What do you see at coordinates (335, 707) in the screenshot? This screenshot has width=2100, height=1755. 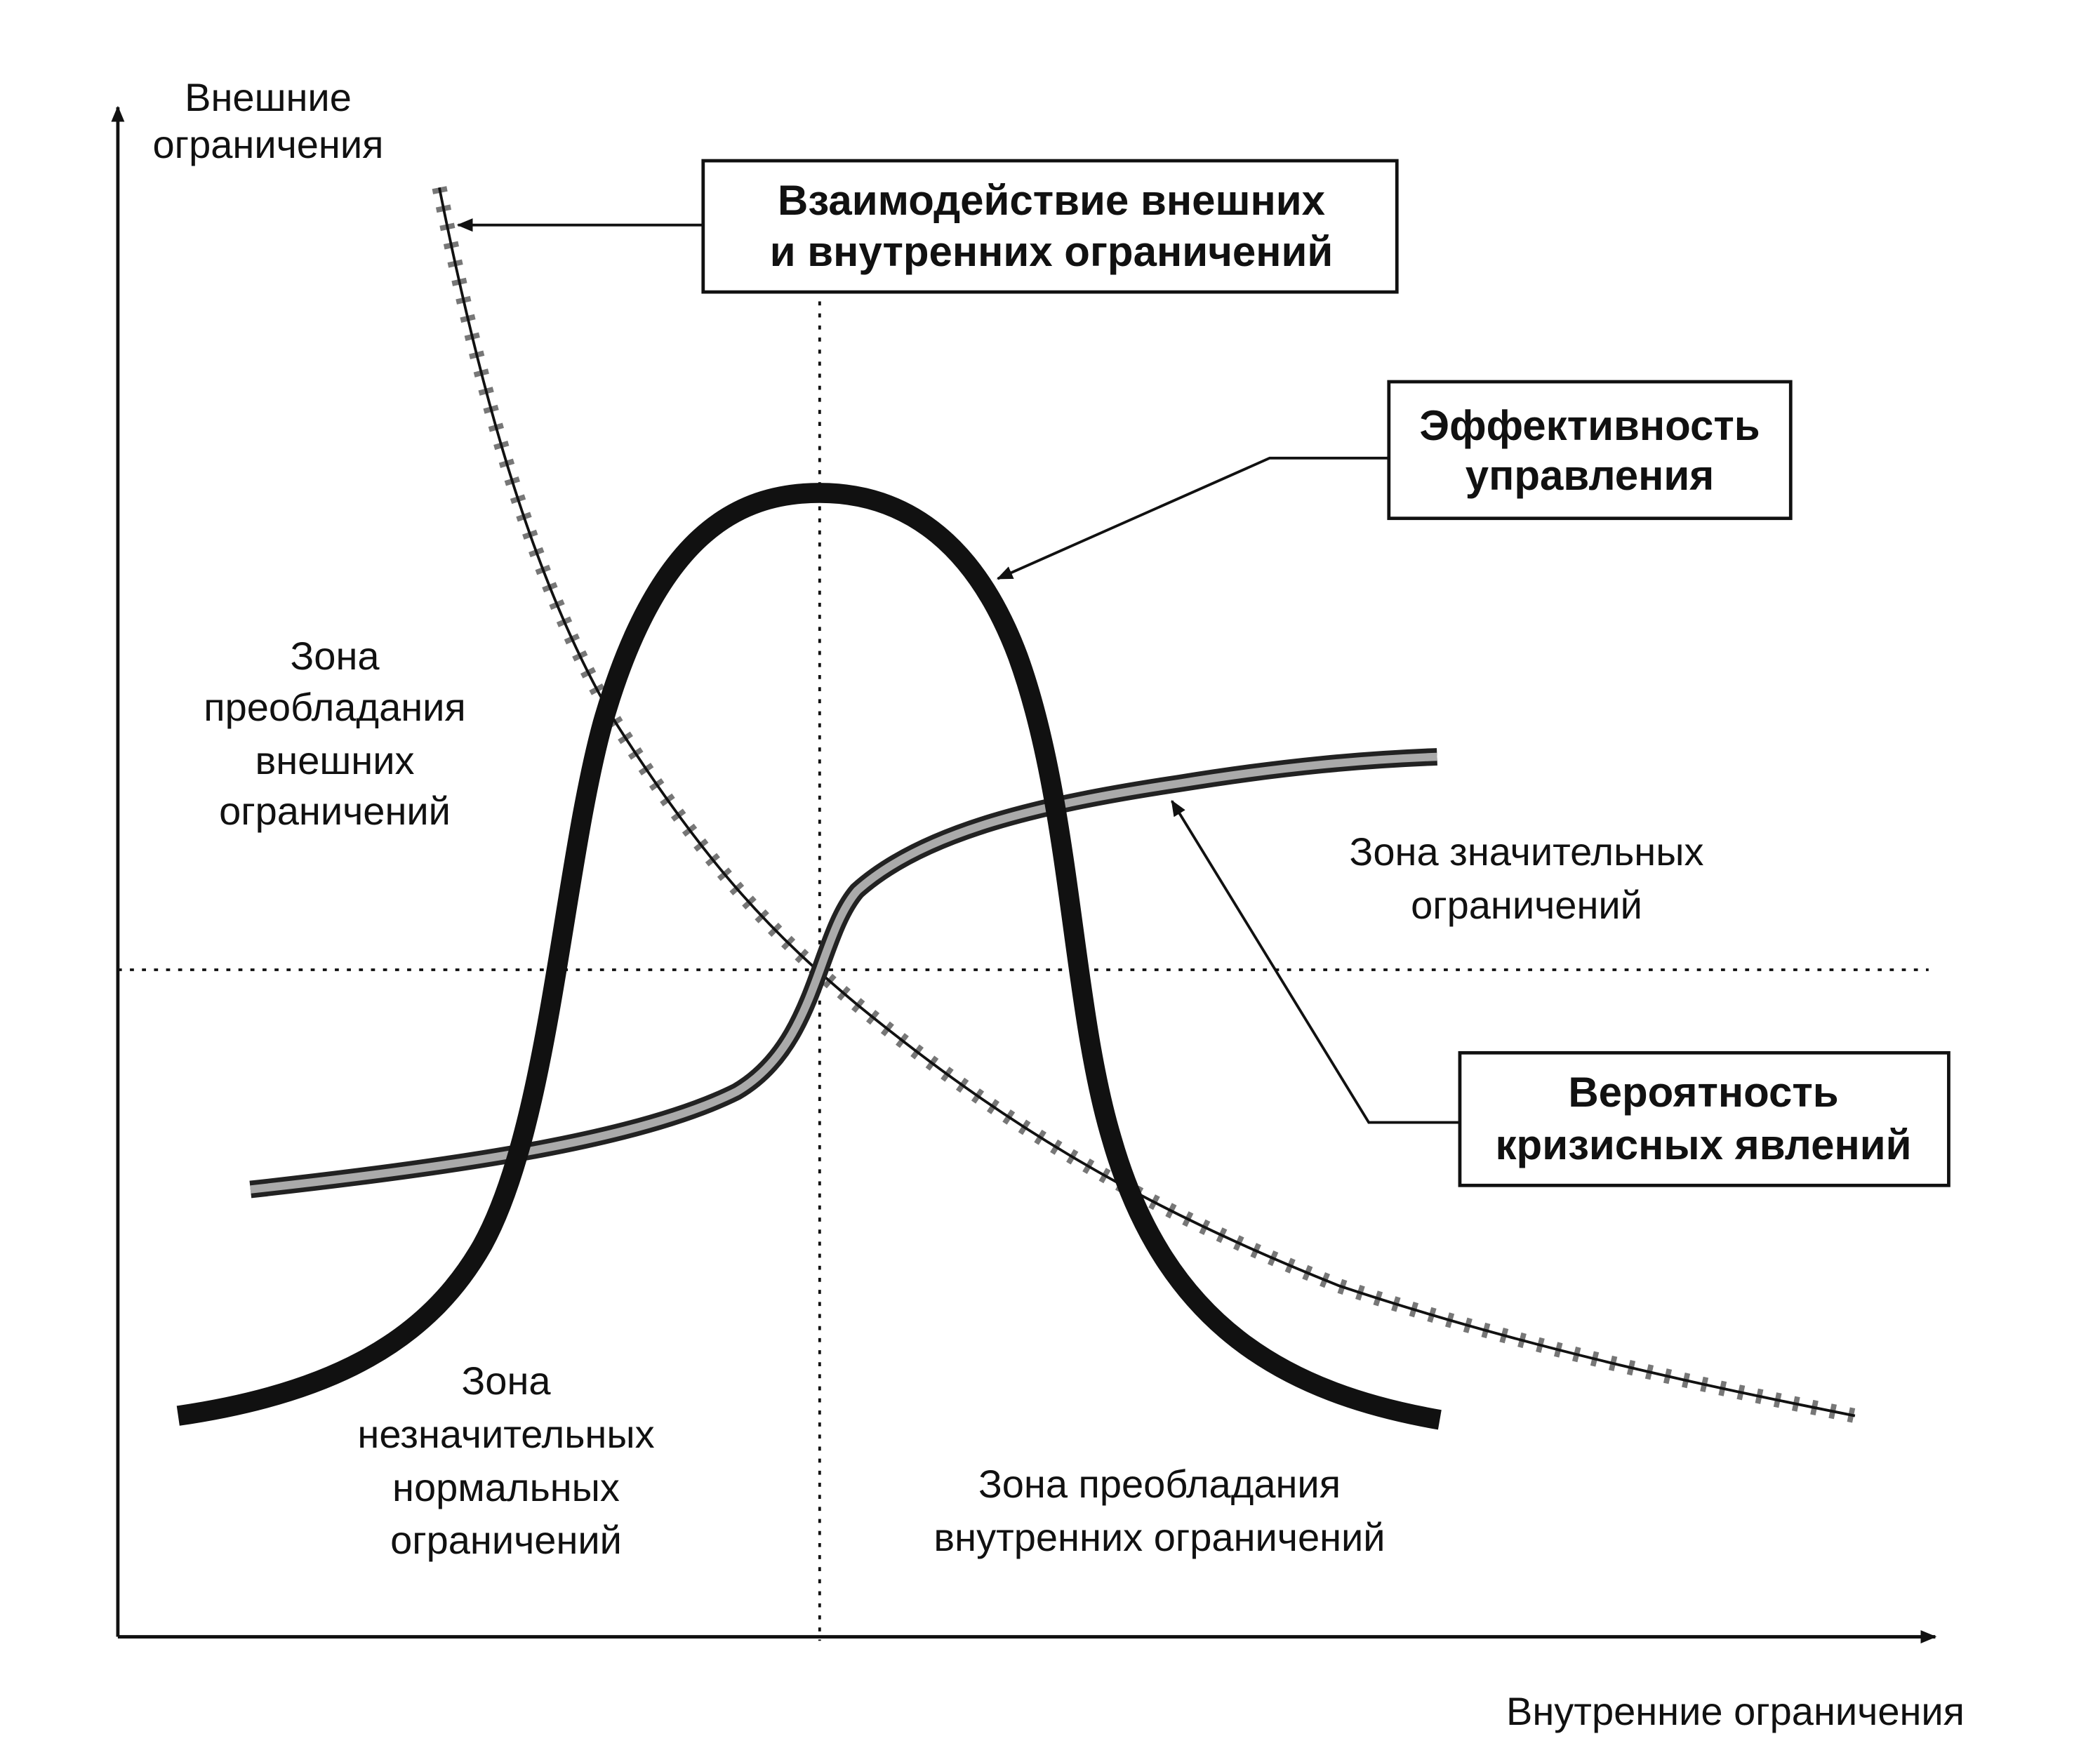 I see `zone-label: преобладания` at bounding box center [335, 707].